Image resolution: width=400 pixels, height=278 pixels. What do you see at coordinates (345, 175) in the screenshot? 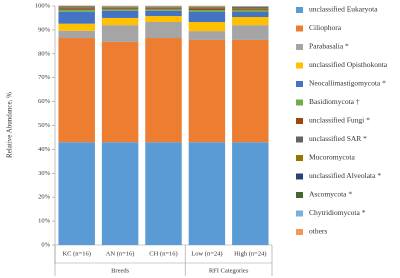
I see `legend-label: unclassified Alveolata *` at bounding box center [345, 175].